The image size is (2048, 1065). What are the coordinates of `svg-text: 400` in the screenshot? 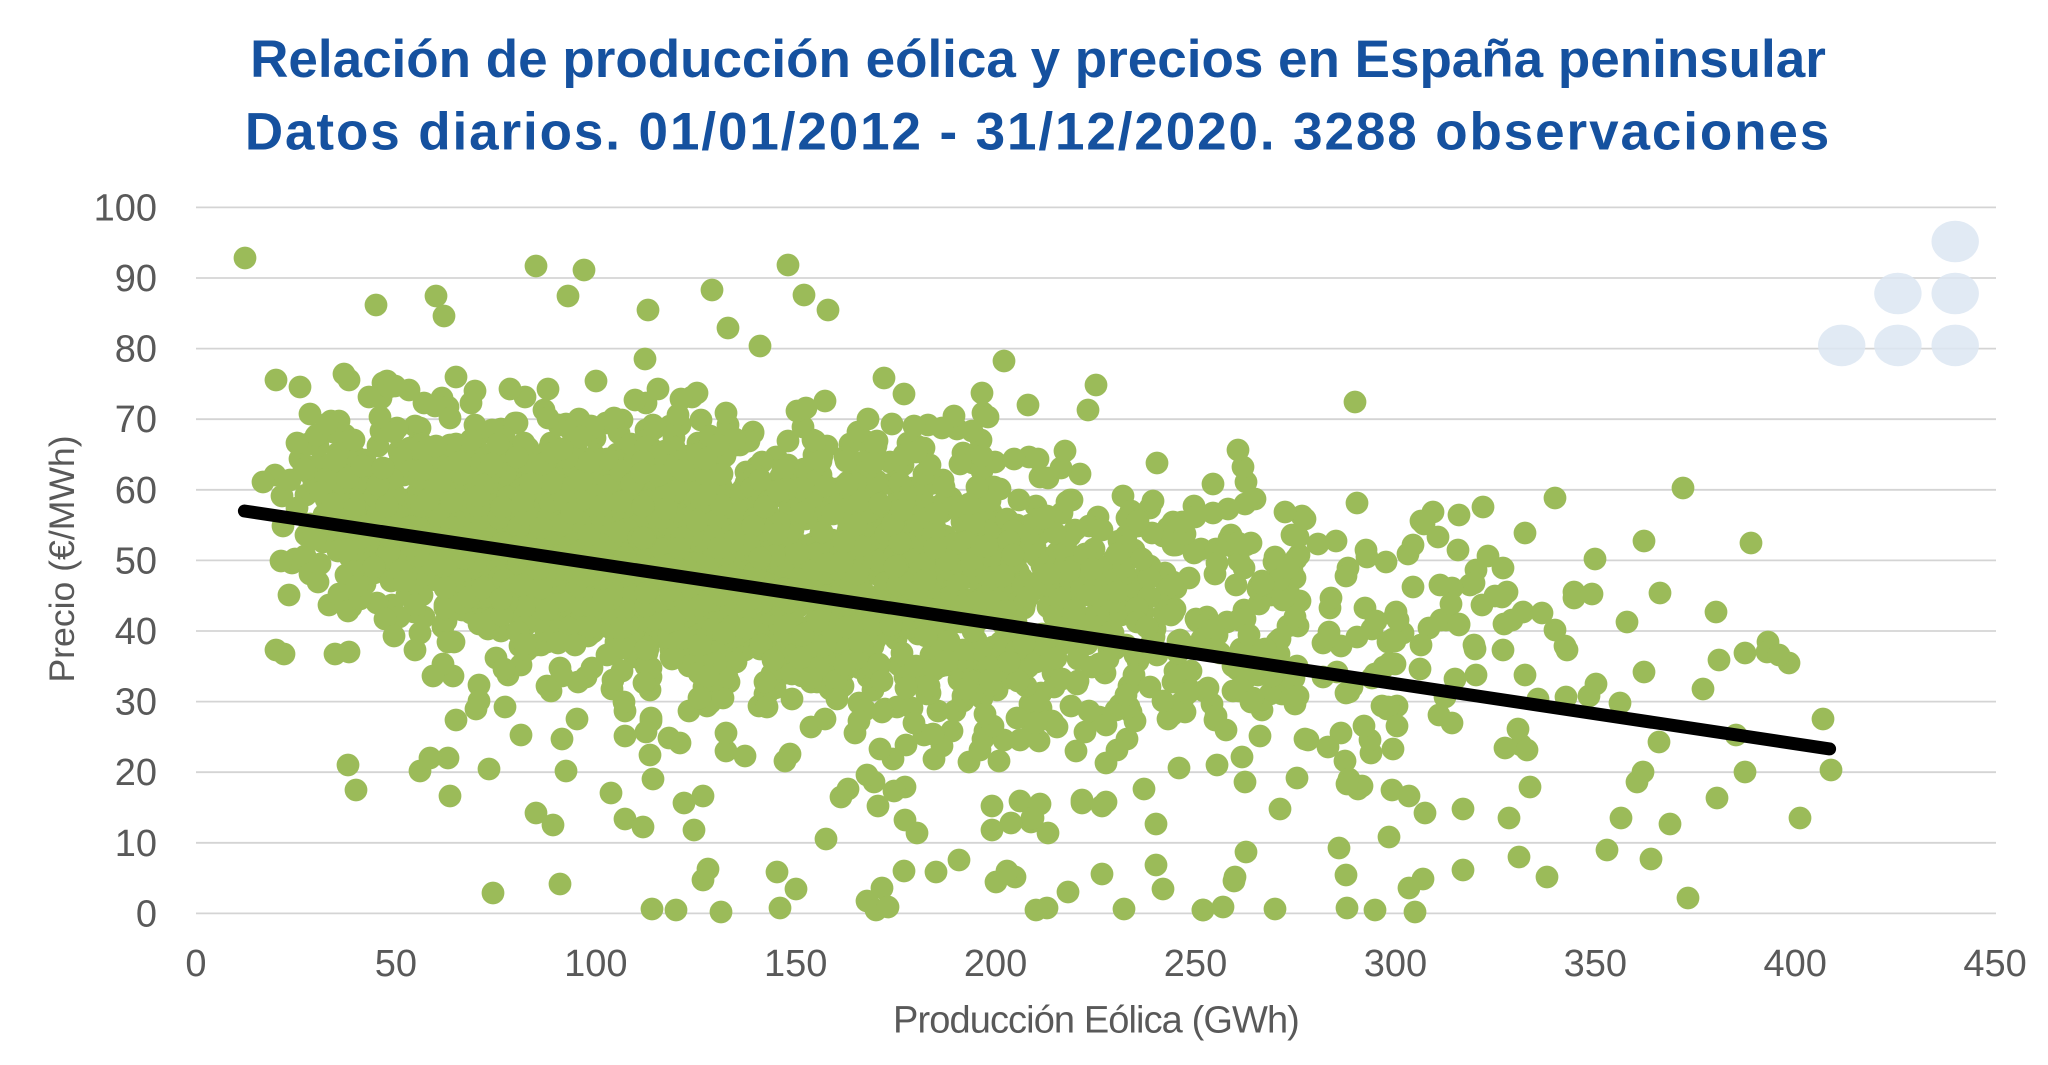 It's located at (1794, 964).